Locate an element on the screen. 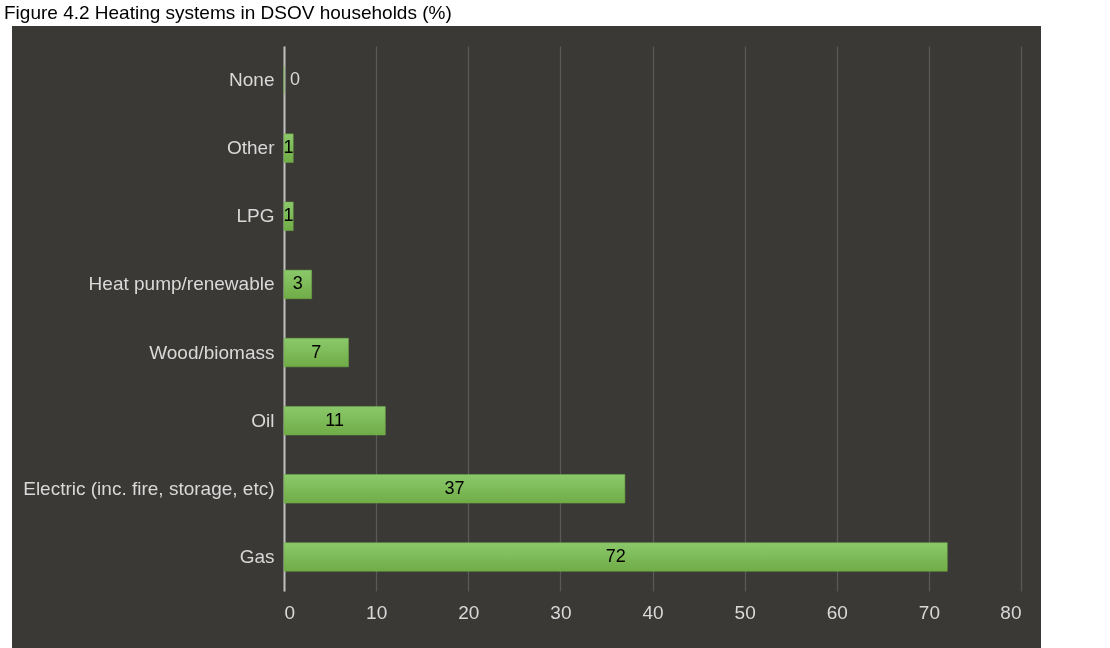  x-tick-label: 80 is located at coordinates (1011, 612).